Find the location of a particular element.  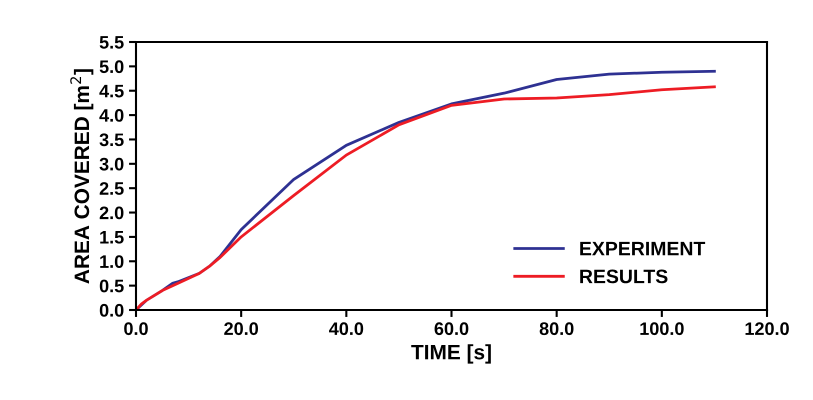

legend-label: RESULTS is located at coordinates (624, 277).